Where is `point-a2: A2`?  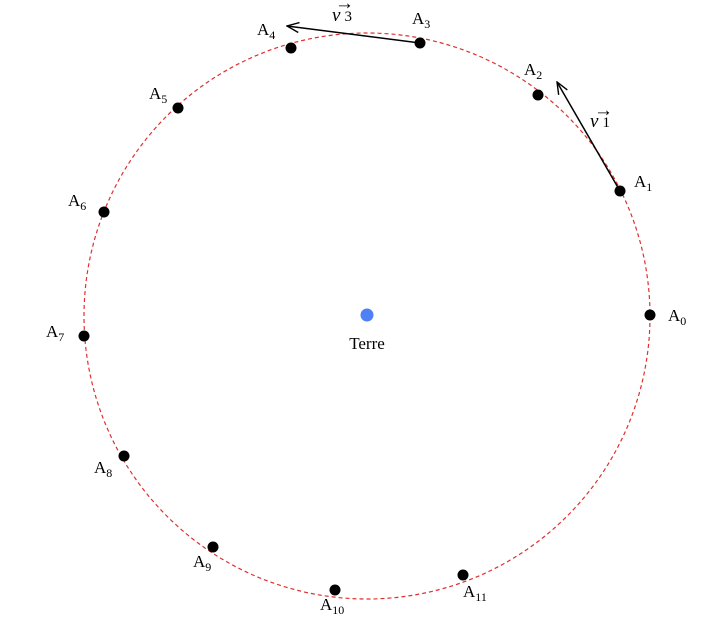 point-a2: A2 is located at coordinates (534, 80).